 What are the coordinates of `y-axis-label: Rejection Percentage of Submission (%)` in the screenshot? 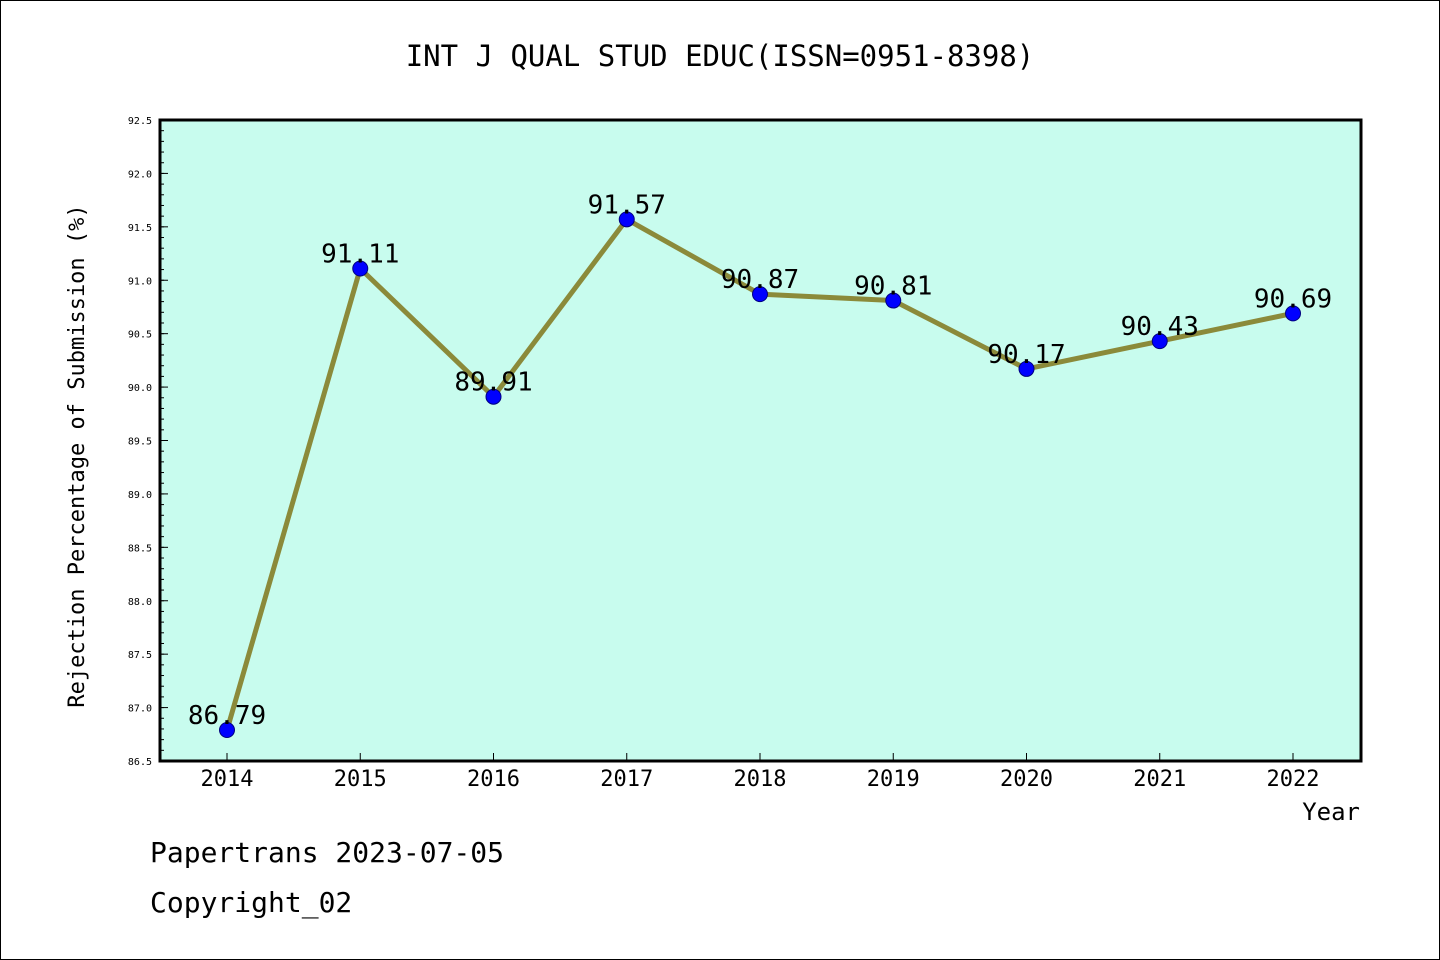 It's located at (77, 455).